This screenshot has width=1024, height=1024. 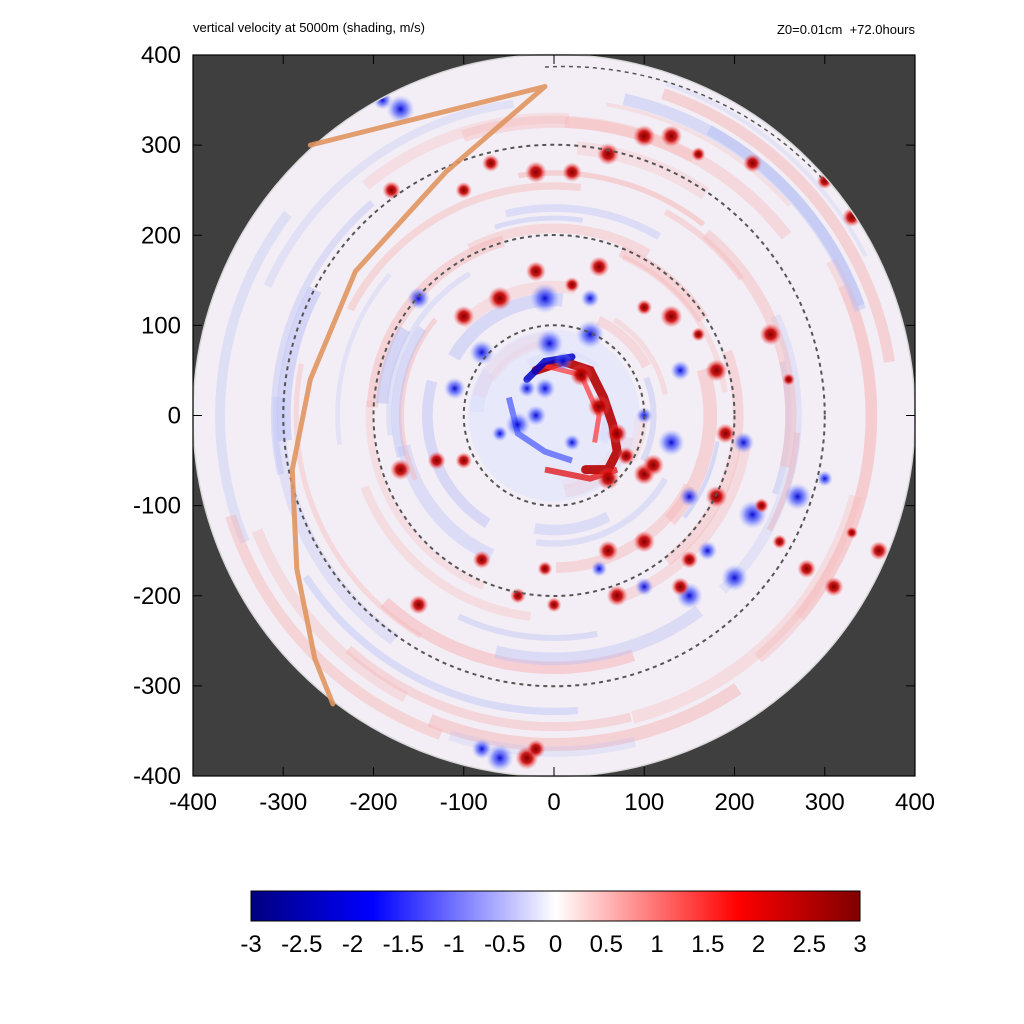 What do you see at coordinates (555, 906) in the screenshot?
I see `colorbar-gradient` at bounding box center [555, 906].